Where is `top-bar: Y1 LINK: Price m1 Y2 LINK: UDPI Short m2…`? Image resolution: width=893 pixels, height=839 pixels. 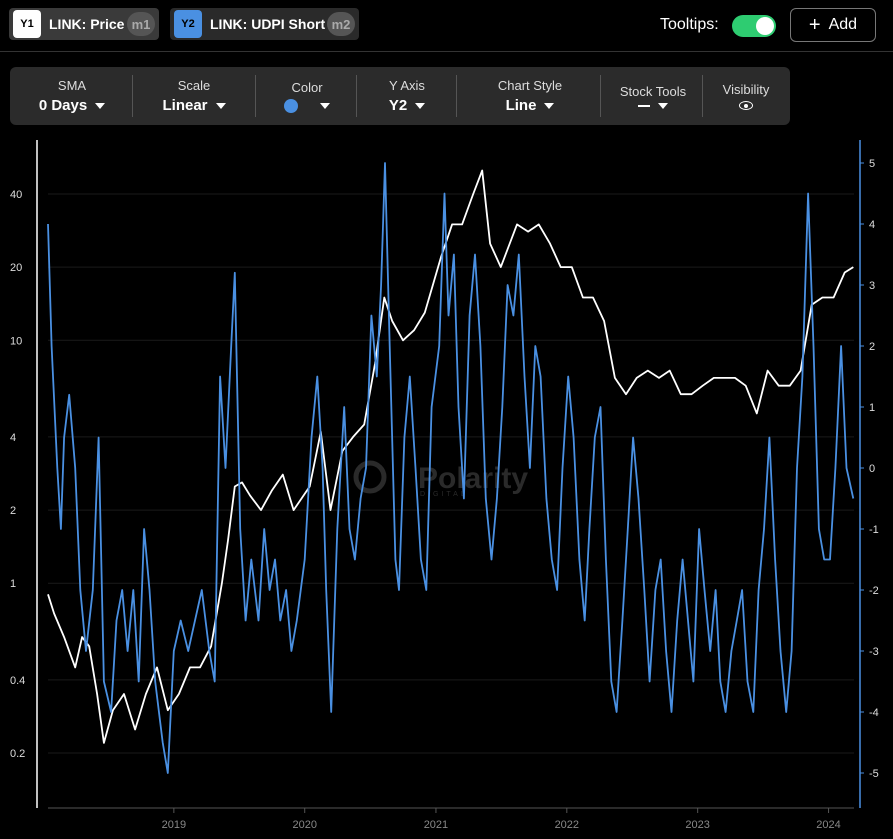 top-bar: Y1 LINK: Price m1 Y2 LINK: UDPI Short m2… is located at coordinates (446, 26).